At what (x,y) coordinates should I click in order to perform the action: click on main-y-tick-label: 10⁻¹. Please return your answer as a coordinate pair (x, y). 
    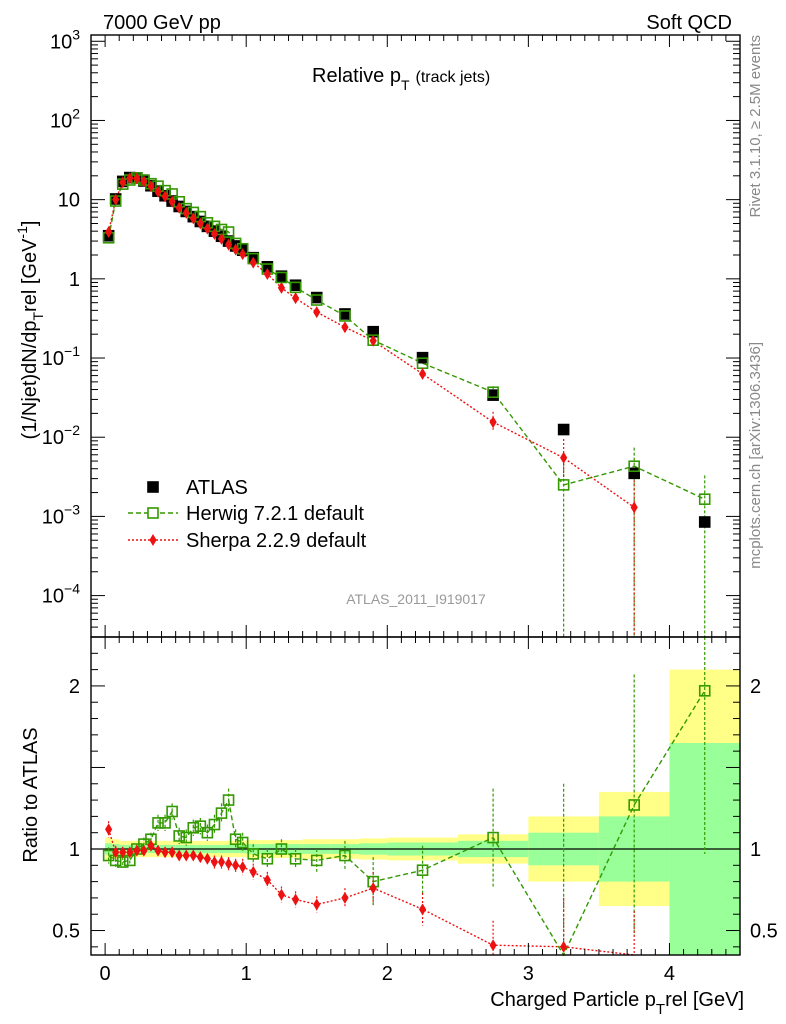
    Looking at the image, I should click on (61, 356).